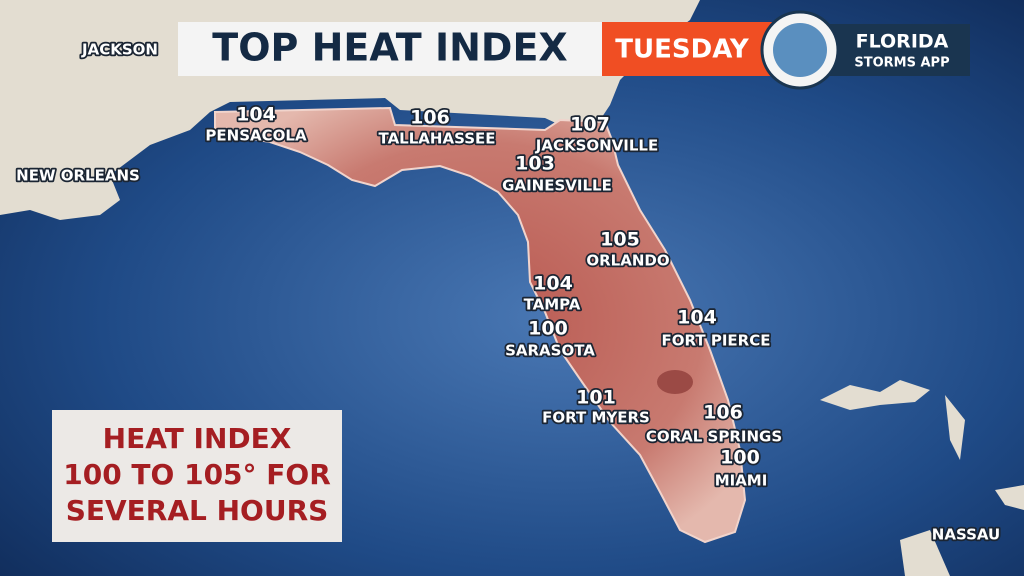 This screenshot has width=1024, height=580. I want to click on info-box, so click(197, 476).